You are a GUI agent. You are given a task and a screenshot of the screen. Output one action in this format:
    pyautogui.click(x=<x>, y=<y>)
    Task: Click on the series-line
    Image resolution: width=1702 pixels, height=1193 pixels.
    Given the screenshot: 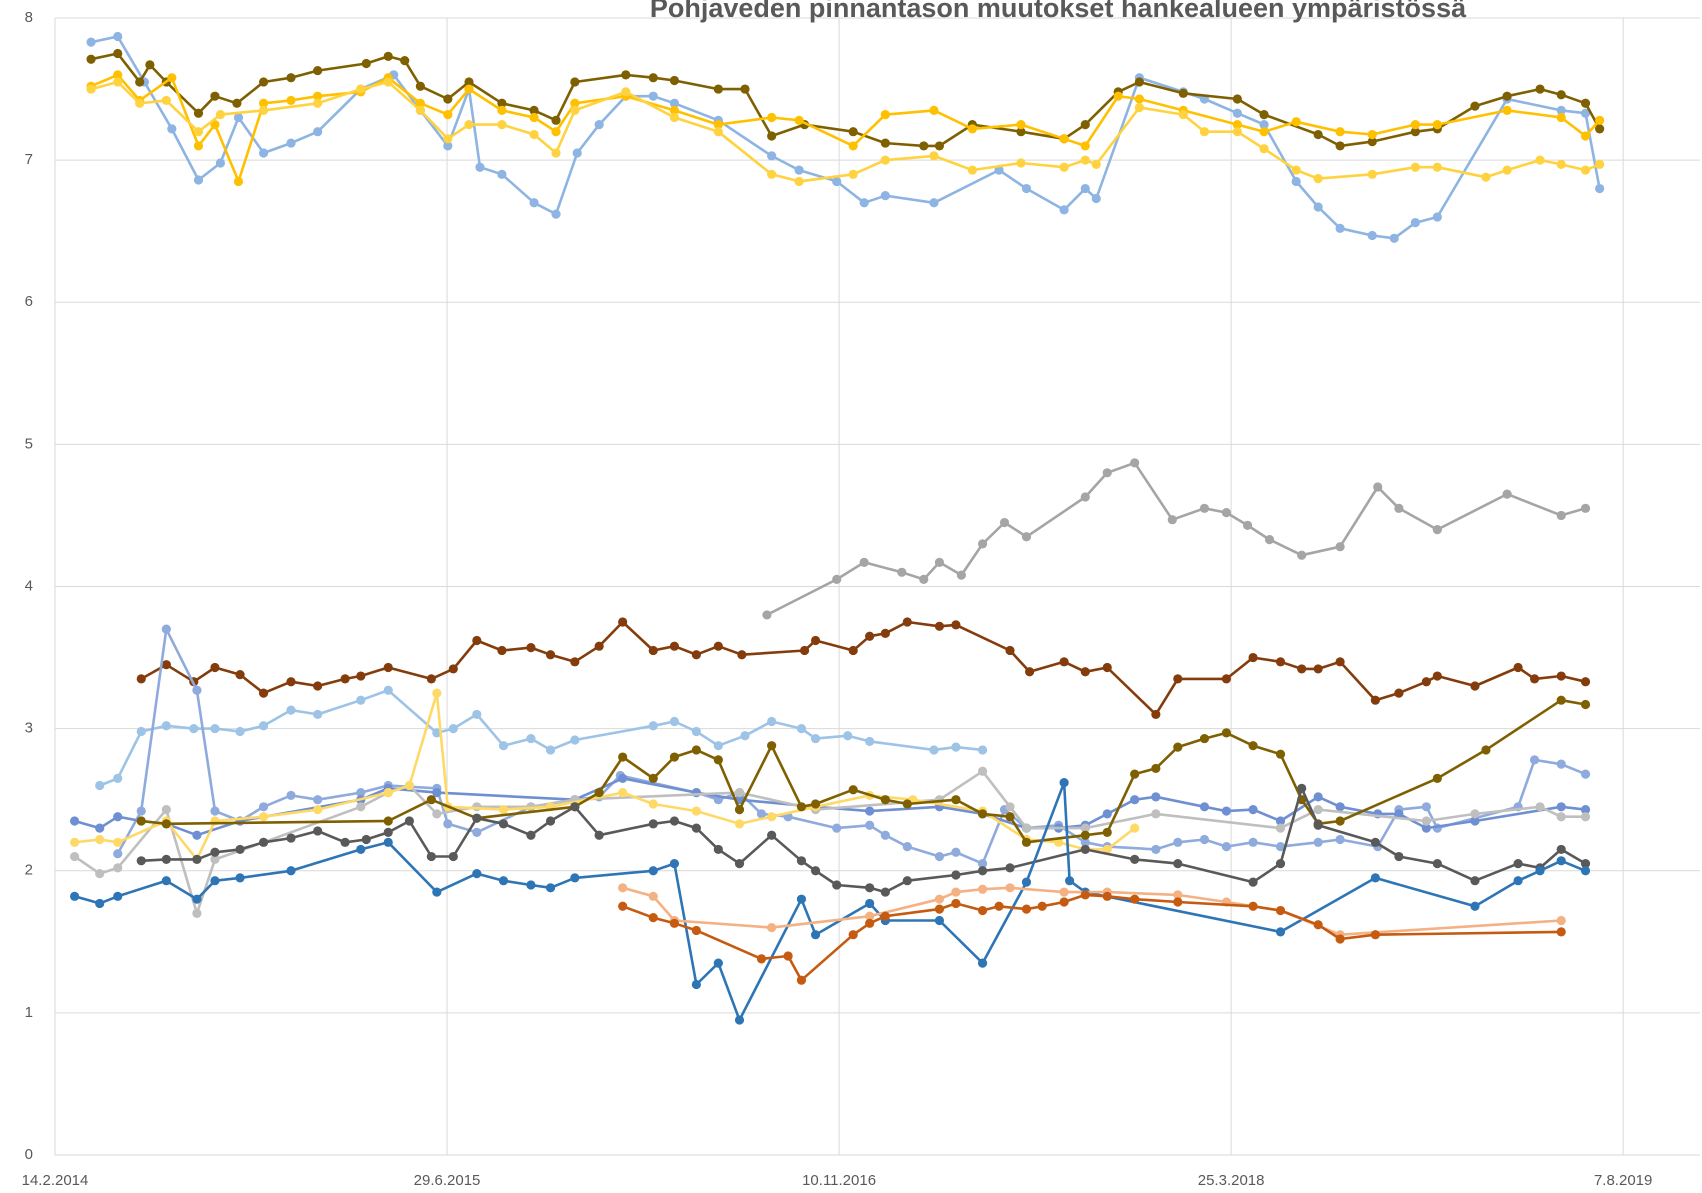 What is the action you would take?
    pyautogui.click(x=863, y=771)
    